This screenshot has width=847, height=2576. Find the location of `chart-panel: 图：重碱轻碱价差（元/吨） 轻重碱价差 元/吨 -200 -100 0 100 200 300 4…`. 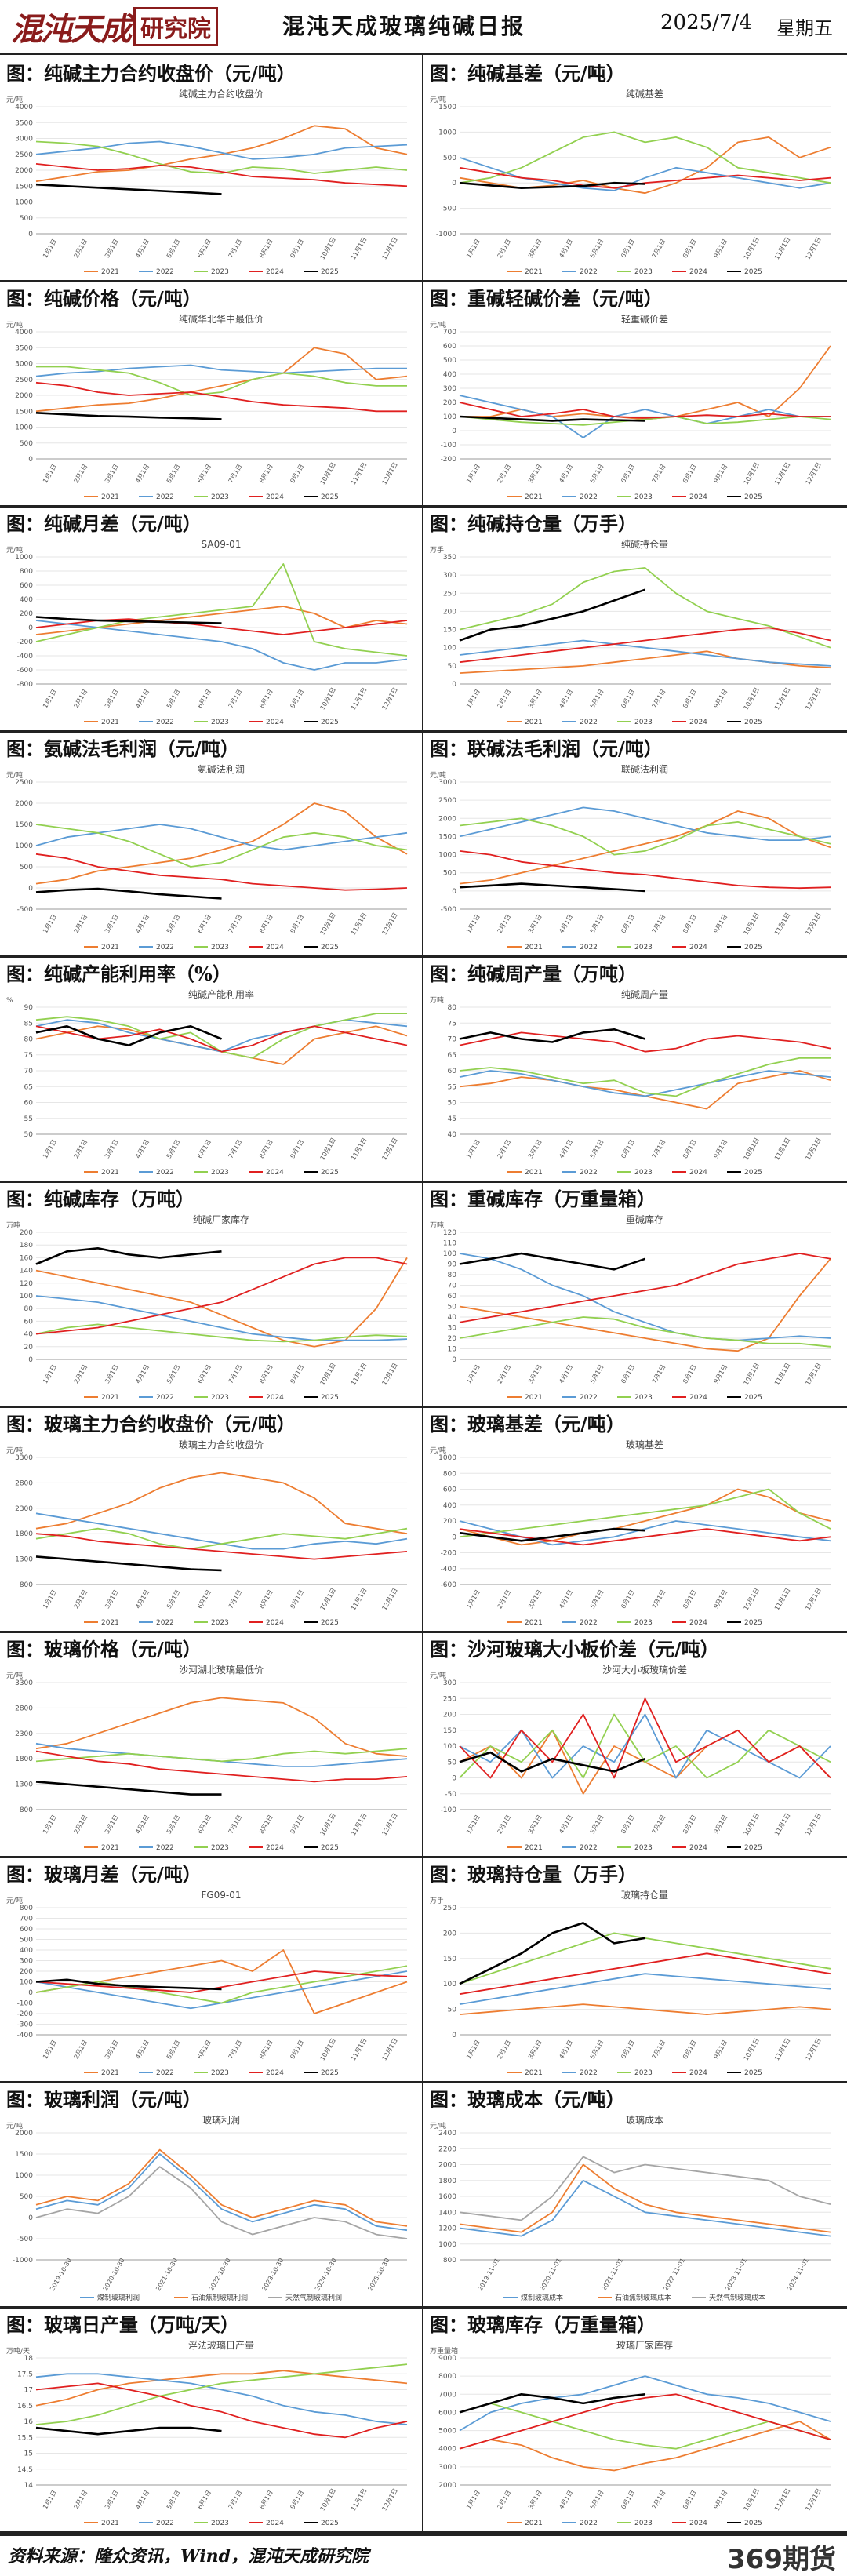

chart-panel: 图：重碱轻碱价差（元/吨） 轻重碱价差 元/吨 -200 -100 0 100 200 300 4… is located at coordinates (635, 392).